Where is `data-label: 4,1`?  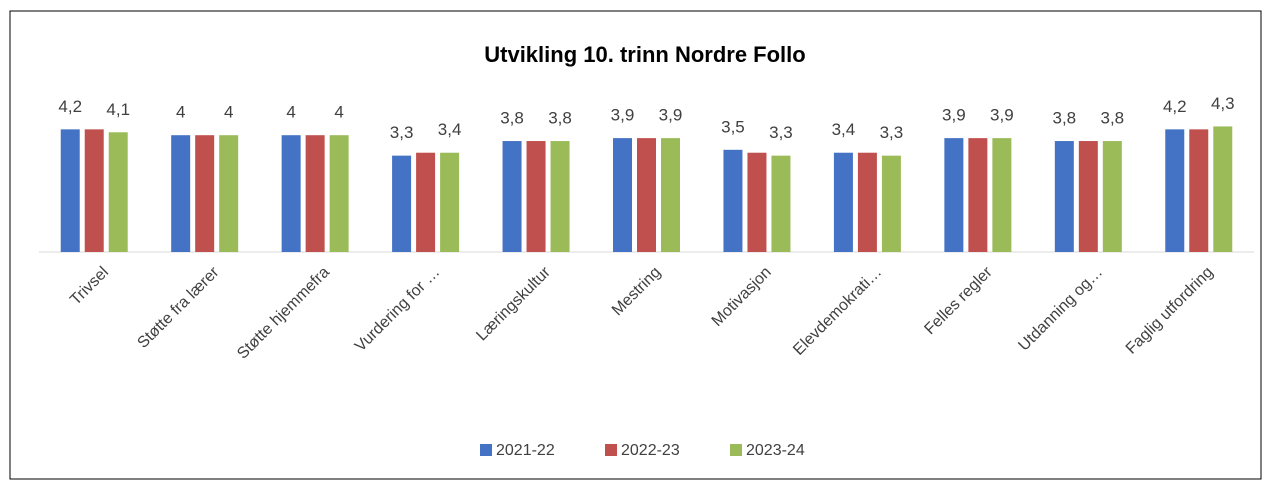
data-label: 4,1 is located at coordinates (118, 109).